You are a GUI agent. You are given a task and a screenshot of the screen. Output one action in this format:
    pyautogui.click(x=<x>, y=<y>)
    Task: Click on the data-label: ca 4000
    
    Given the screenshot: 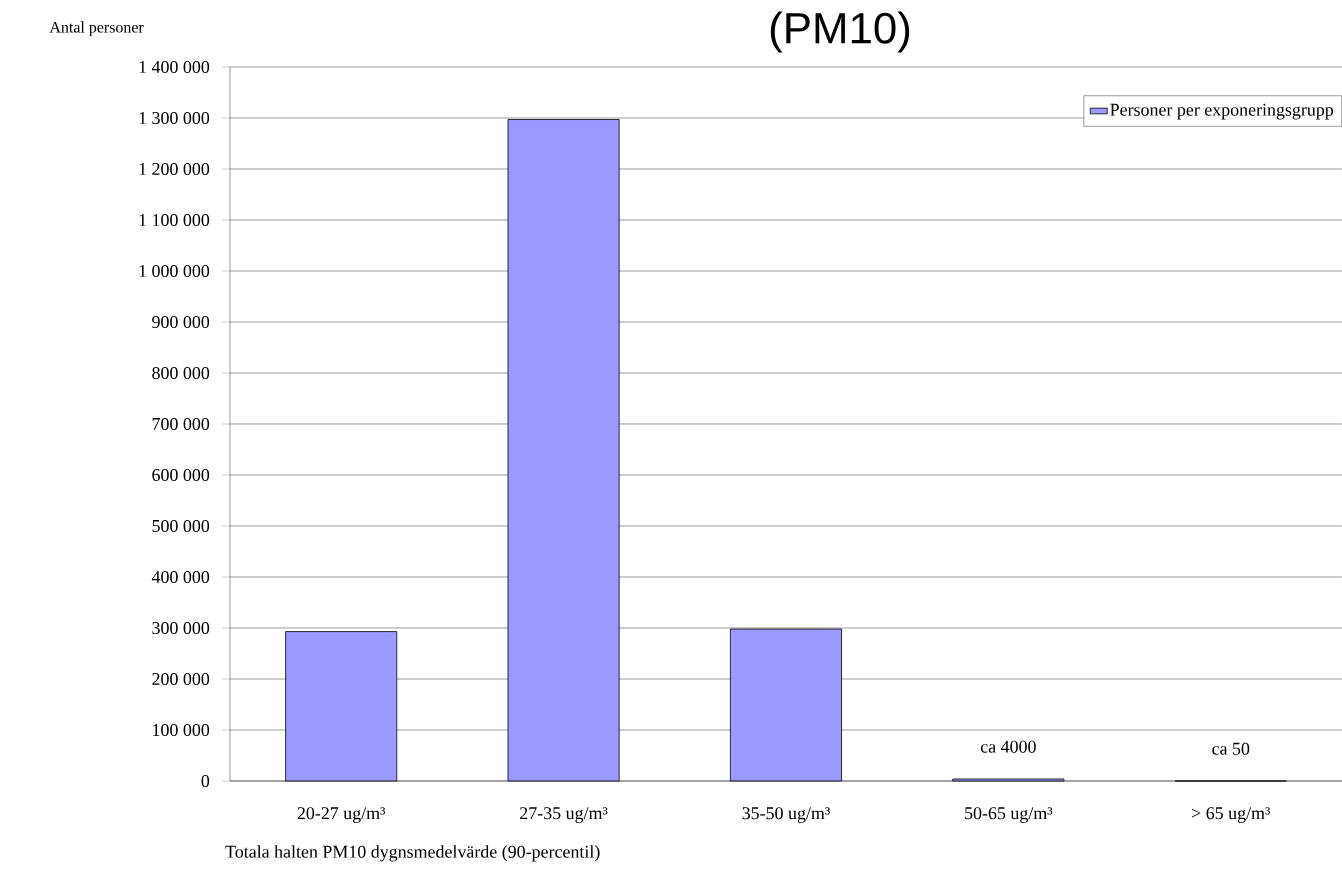 What is the action you would take?
    pyautogui.click(x=1008, y=746)
    